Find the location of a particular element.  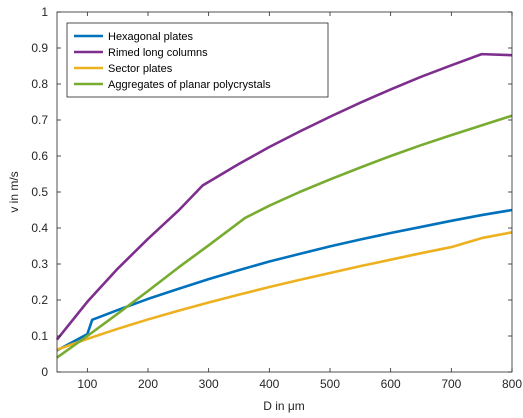

legend-label: Aggregates of planar polycrystals is located at coordinates (189, 85).